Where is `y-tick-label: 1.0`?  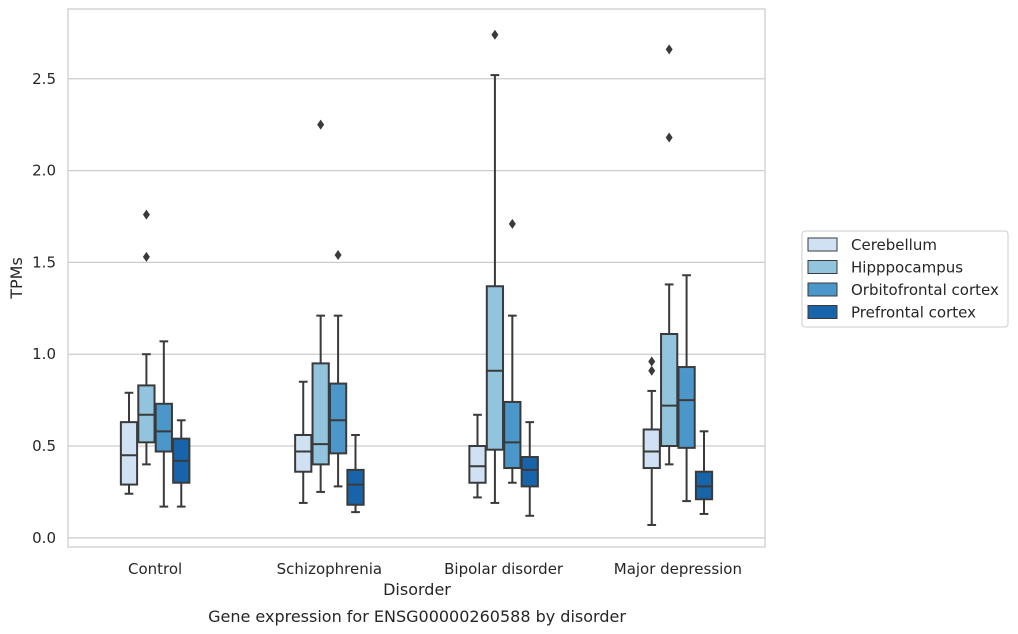 y-tick-label: 1.0 is located at coordinates (44, 354).